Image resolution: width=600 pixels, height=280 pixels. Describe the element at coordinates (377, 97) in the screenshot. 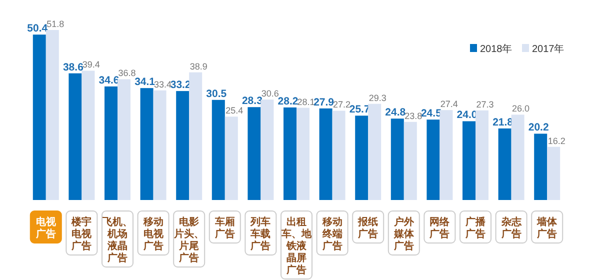

I see `data-label: 29.3` at that location.